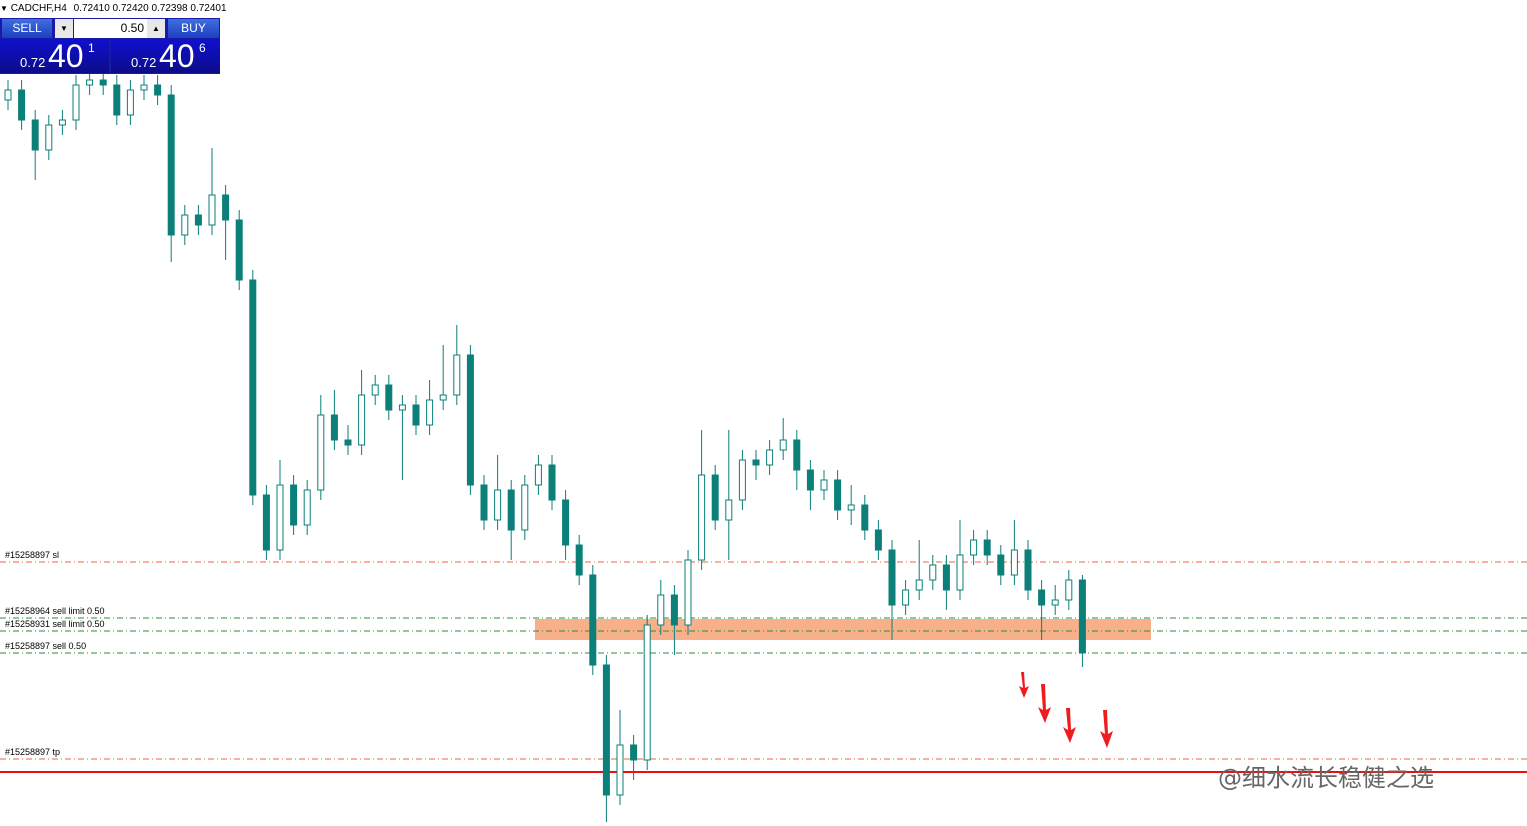 The width and height of the screenshot is (1527, 826). Describe the element at coordinates (193, 28) in the screenshot. I see `buy-button: BUY` at that location.